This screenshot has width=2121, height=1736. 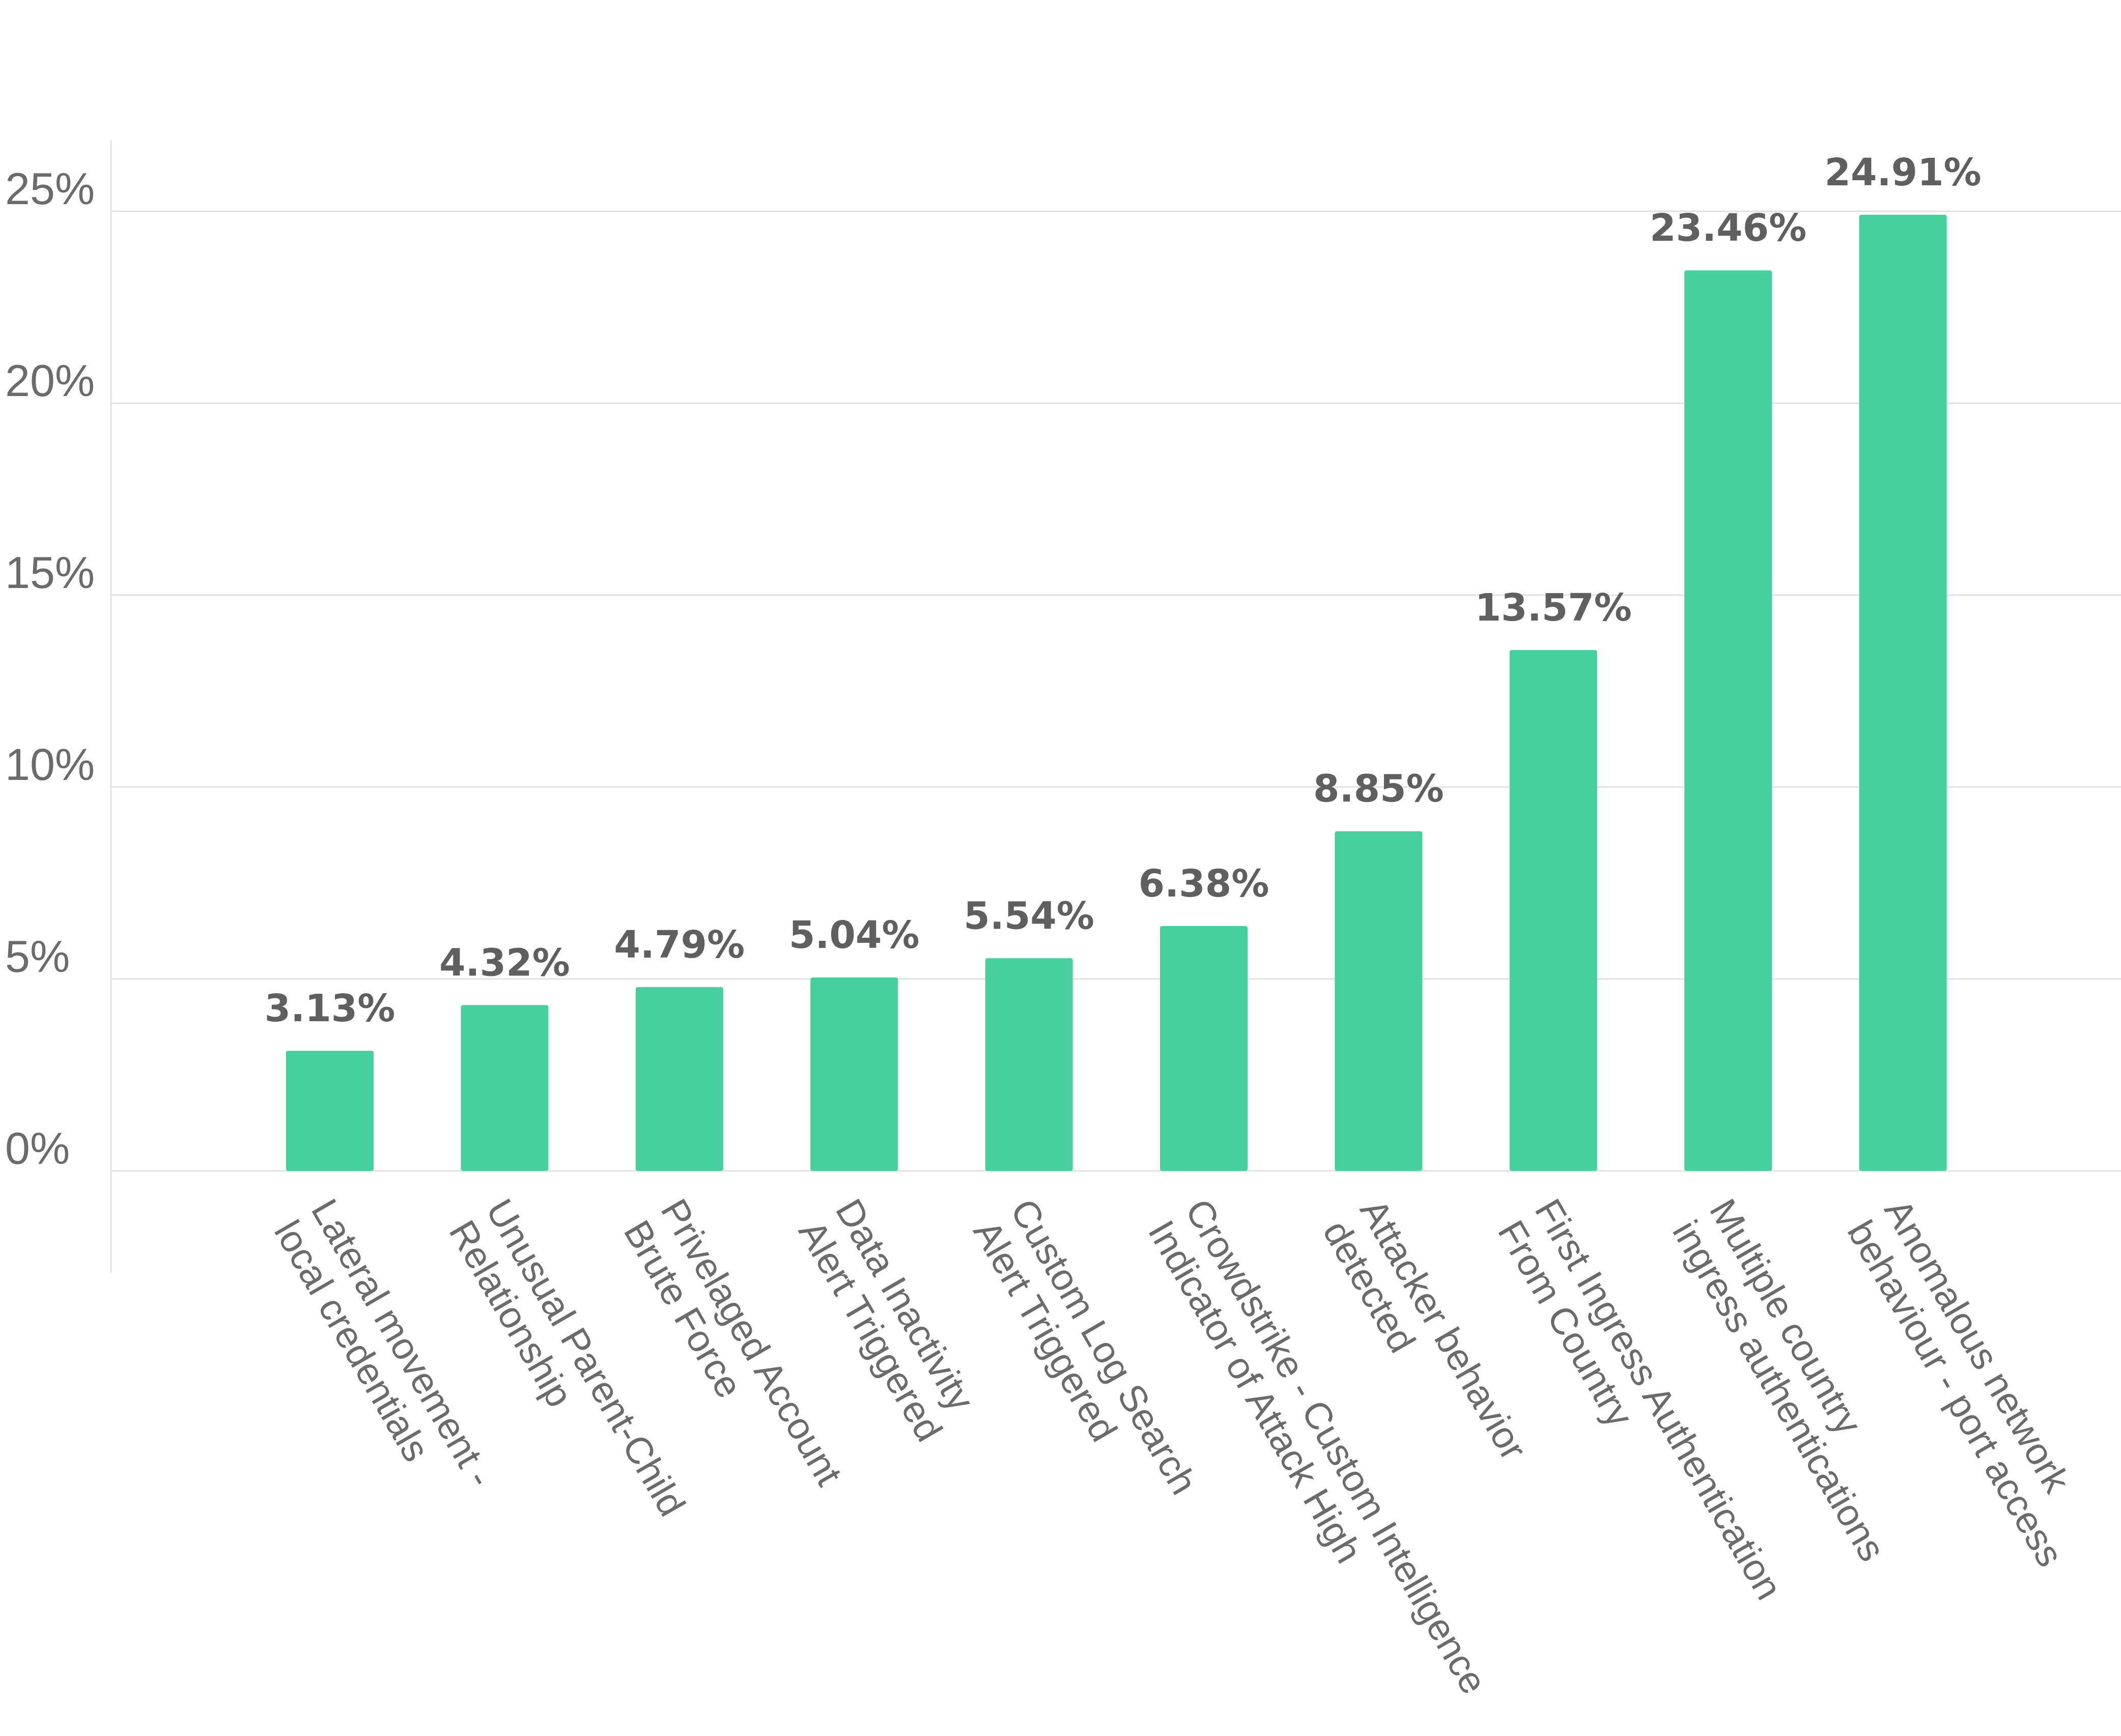 I want to click on y-tick-label: 25%, so click(x=50, y=188).